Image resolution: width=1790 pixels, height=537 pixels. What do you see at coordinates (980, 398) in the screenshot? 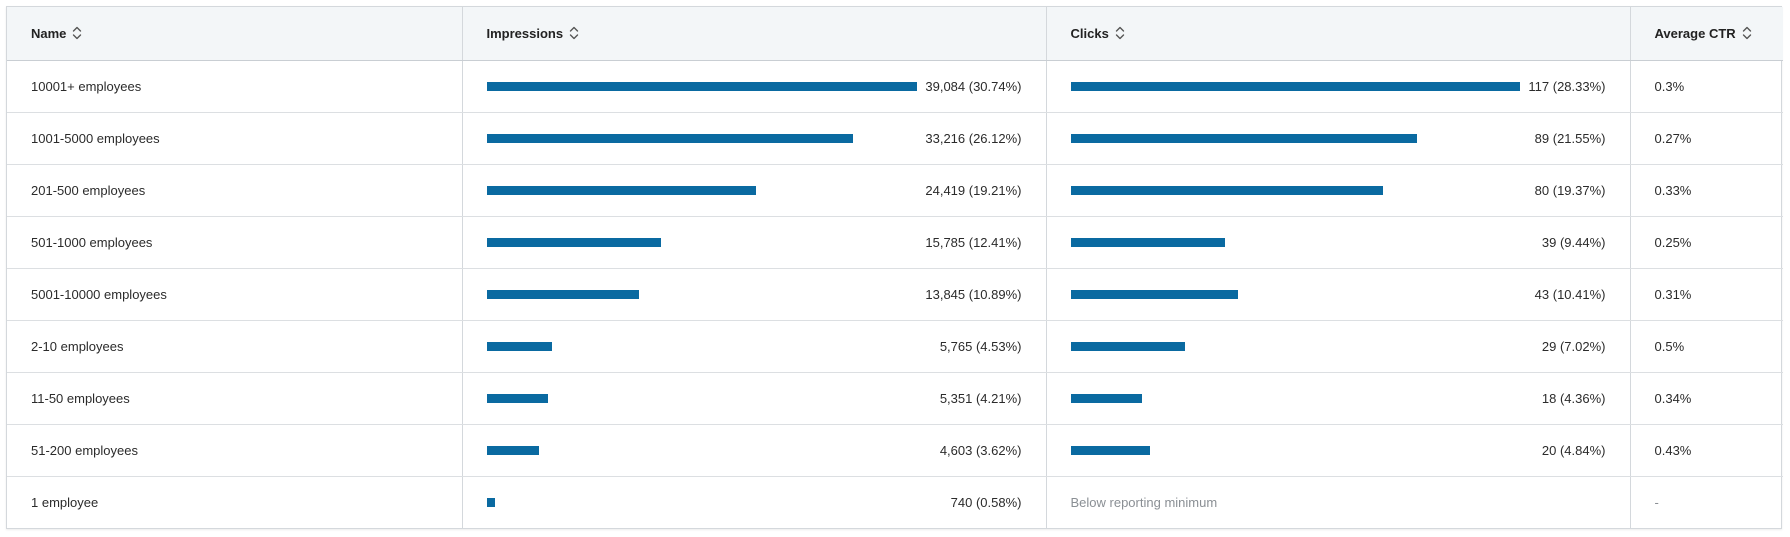
I see `impressions-value: 5,351 (4.21%)` at bounding box center [980, 398].